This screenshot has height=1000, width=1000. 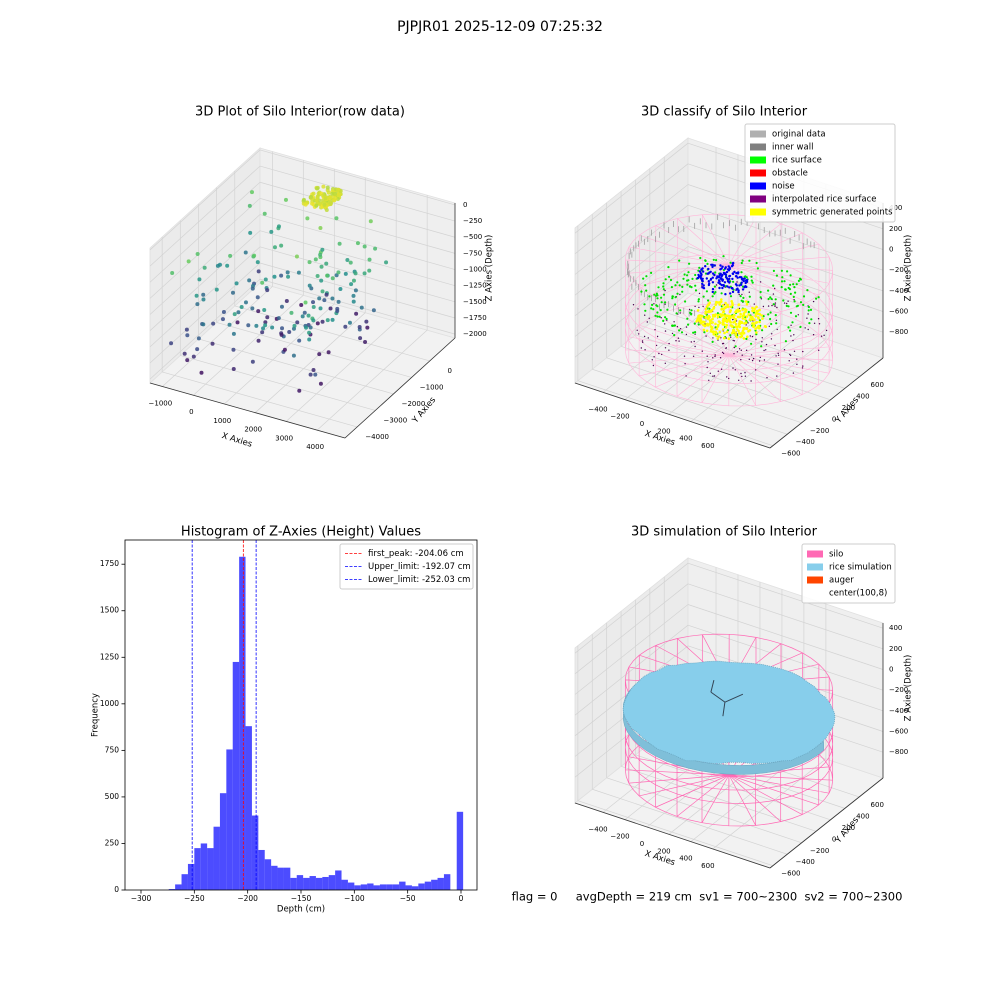 What do you see at coordinates (824, 200) in the screenshot?
I see `legend-label: interpolated rice surface` at bounding box center [824, 200].